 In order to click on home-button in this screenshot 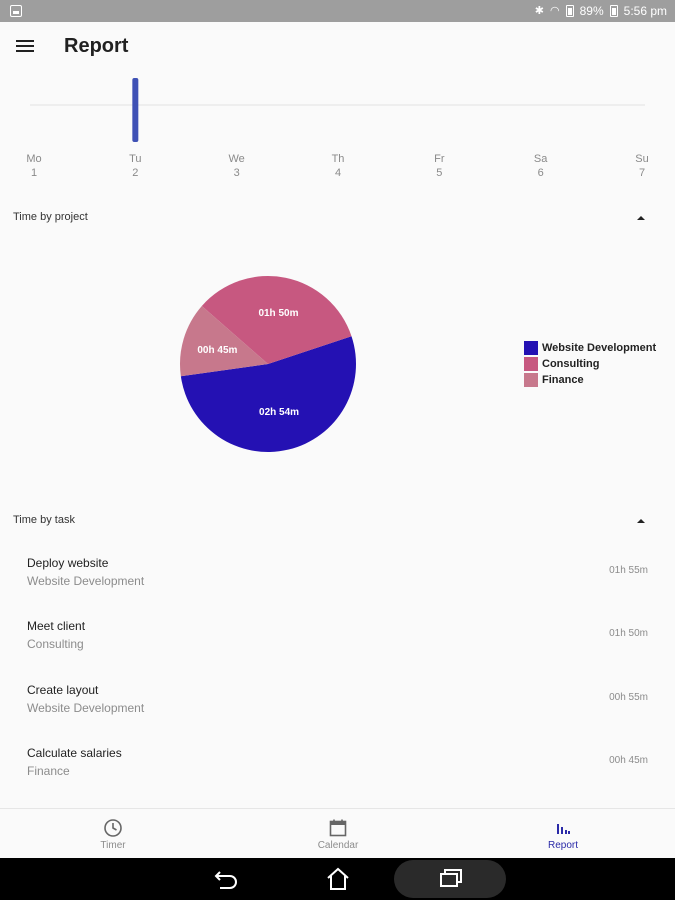, I will do `click(338, 879)`.